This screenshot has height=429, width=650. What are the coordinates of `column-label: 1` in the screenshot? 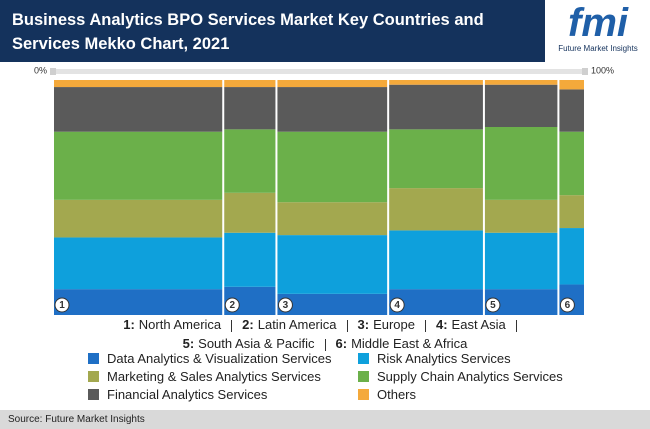 It's located at (62, 305).